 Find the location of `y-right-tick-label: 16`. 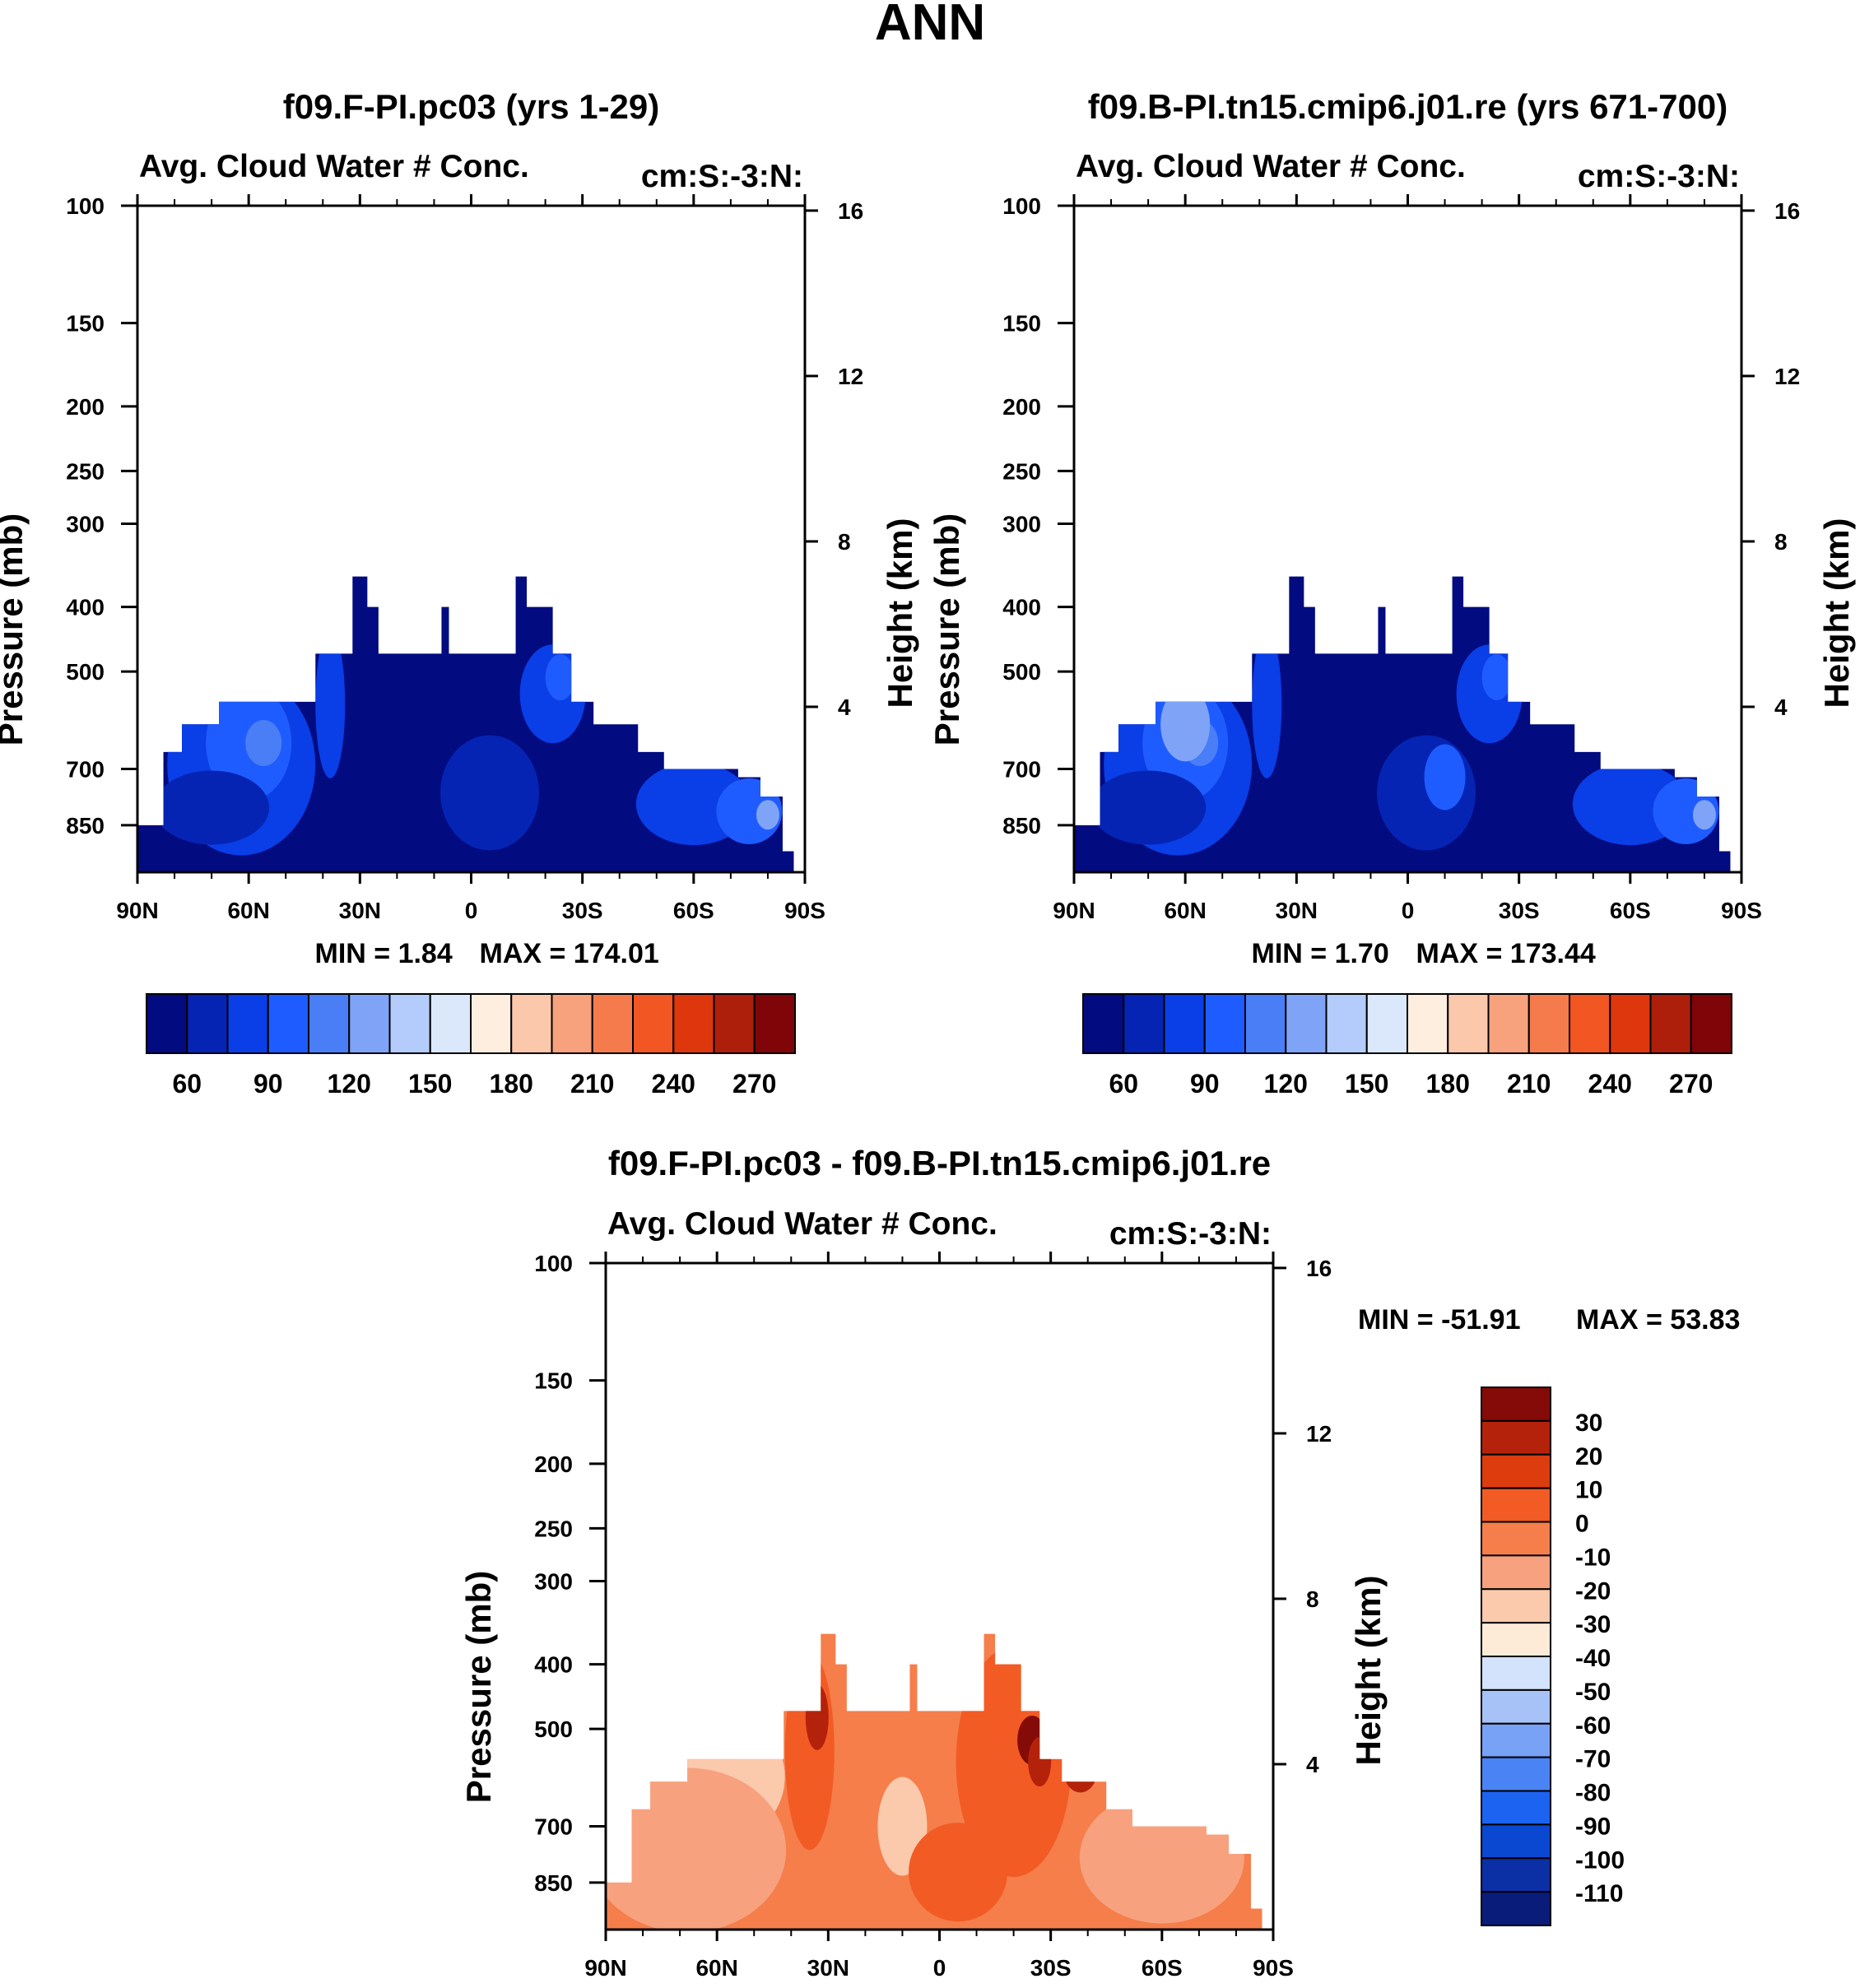

y-right-tick-label: 16 is located at coordinates (1787, 211).